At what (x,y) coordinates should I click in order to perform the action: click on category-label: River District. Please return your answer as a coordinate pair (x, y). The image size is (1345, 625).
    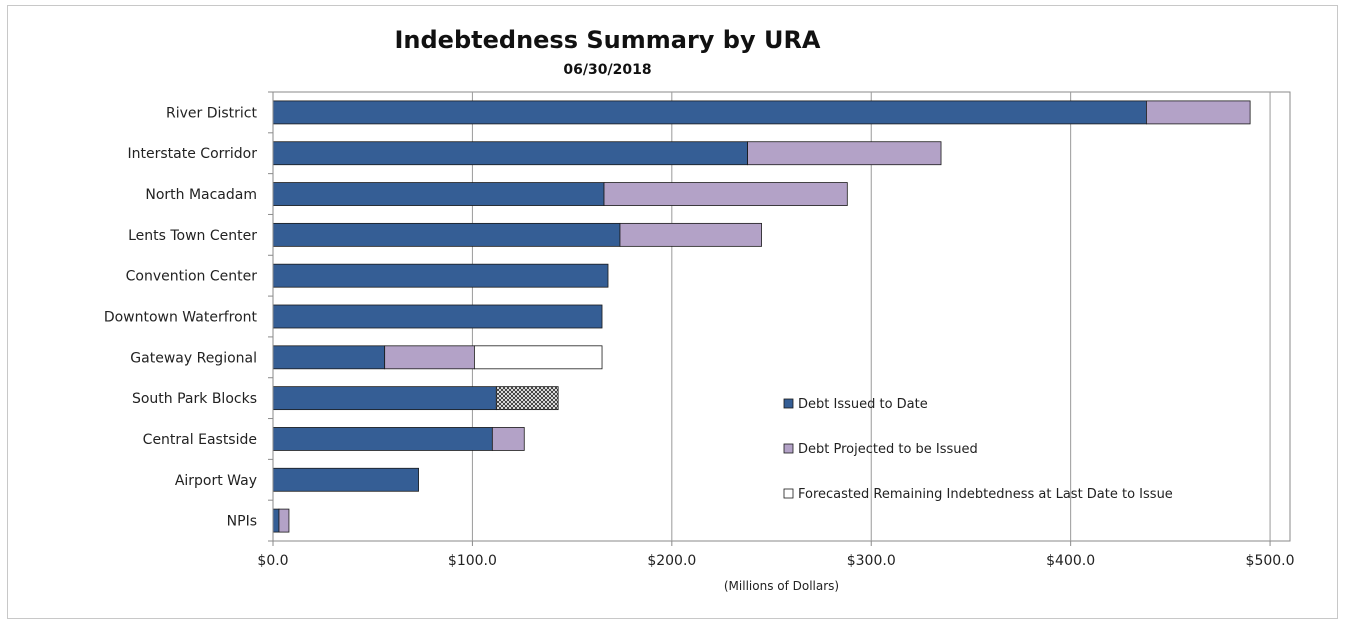
    Looking at the image, I should click on (212, 113).